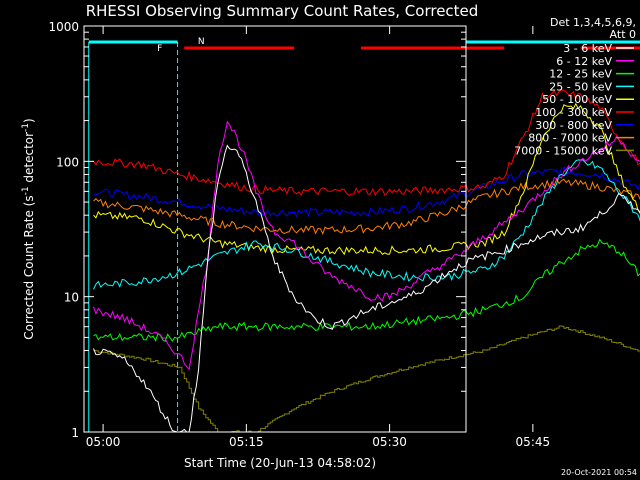  Describe the element at coordinates (587, 48) in the screenshot. I see `legend-label-1: 3 - 6 keV` at that location.